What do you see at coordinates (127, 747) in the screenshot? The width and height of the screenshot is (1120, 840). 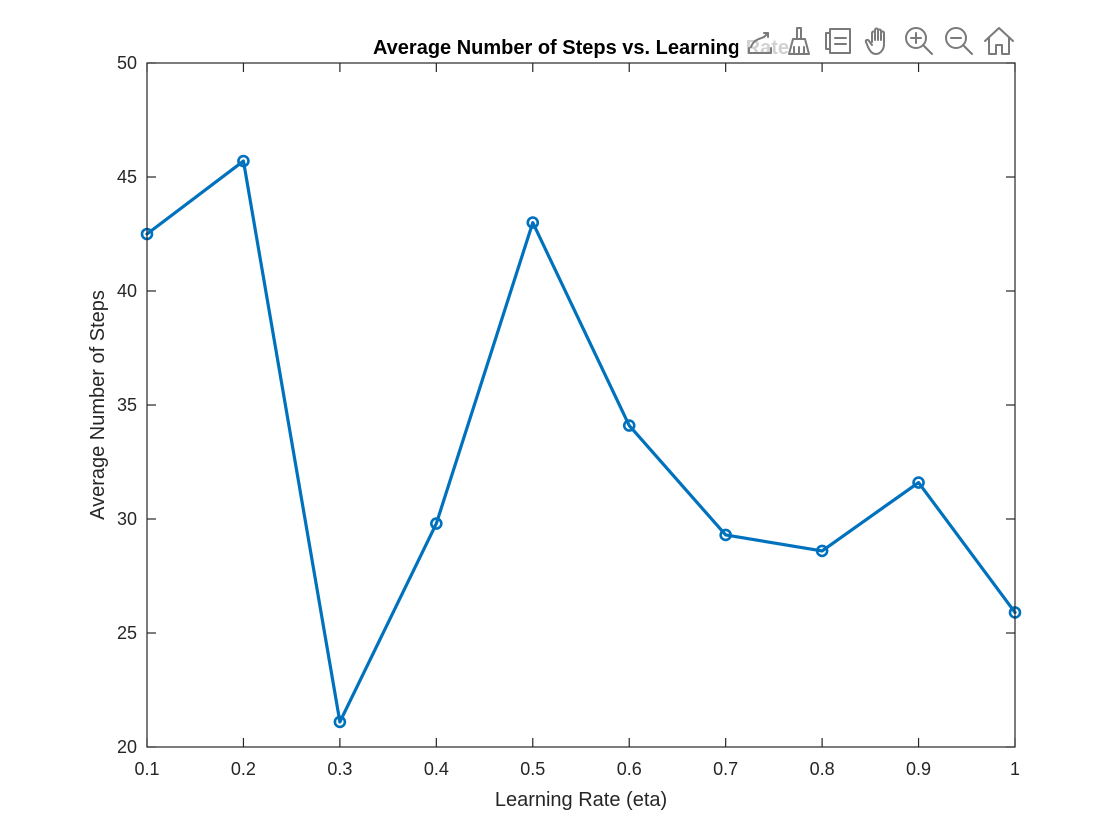 I see `y-tick-label: 20` at bounding box center [127, 747].